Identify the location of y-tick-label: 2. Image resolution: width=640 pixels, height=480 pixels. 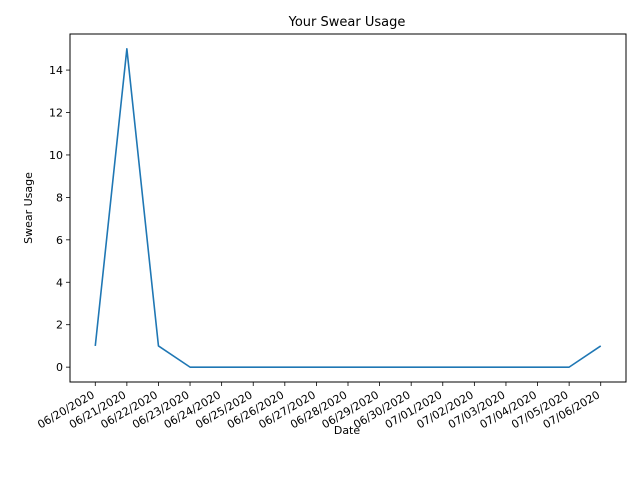
(59, 325).